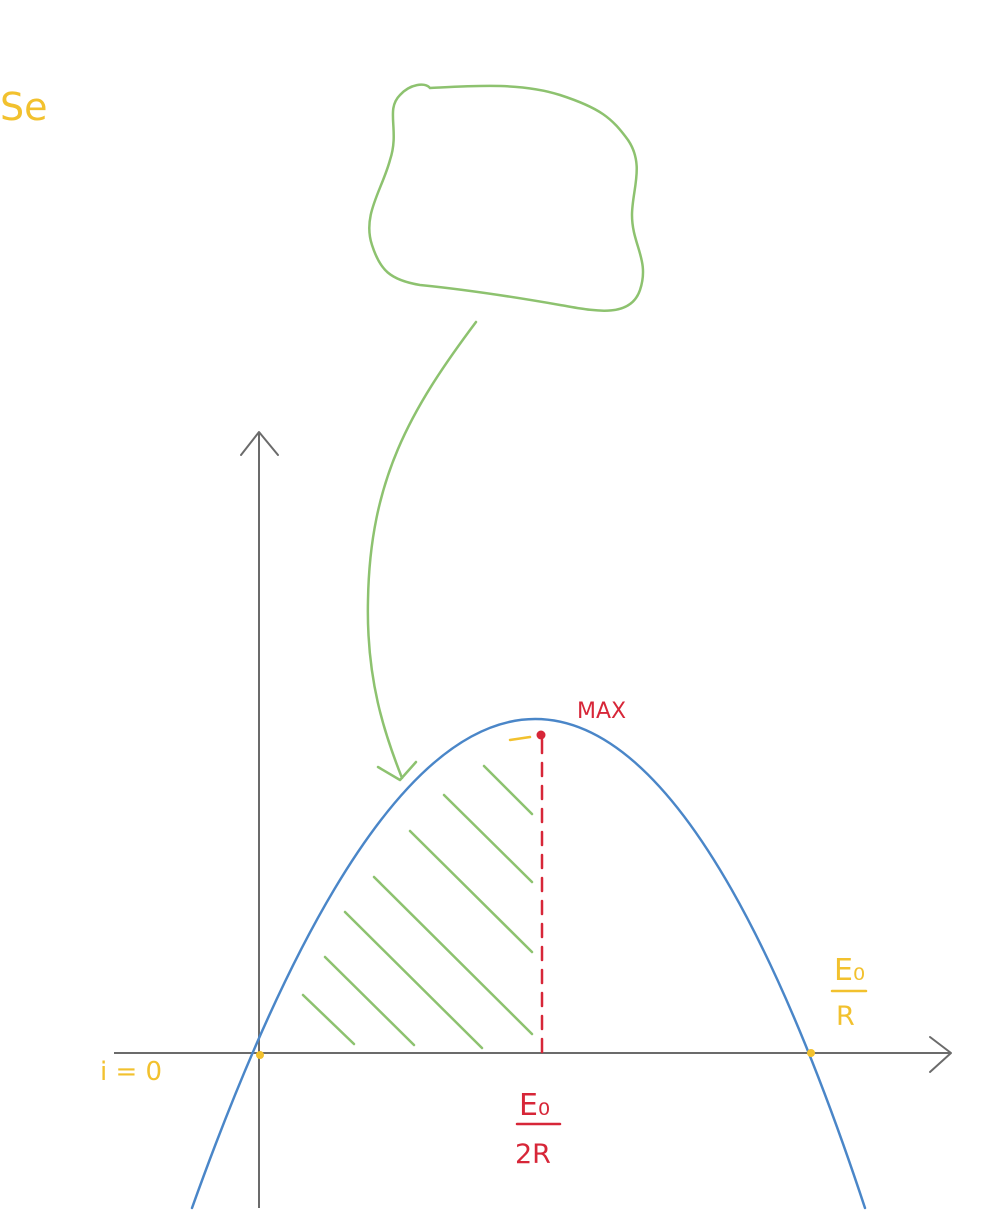 Image resolution: width=1000 pixels, height=1211 pixels. What do you see at coordinates (940, 1054) in the screenshot?
I see `x-axis-arrow-icon` at bounding box center [940, 1054].